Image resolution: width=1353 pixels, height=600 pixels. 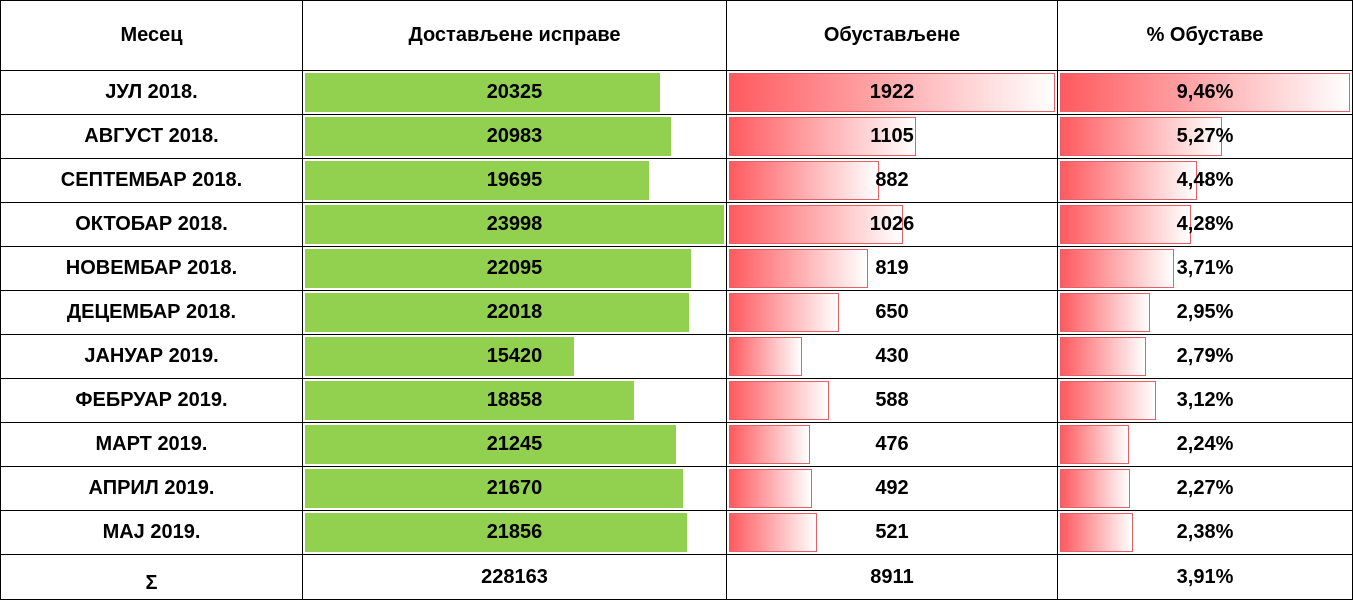 I want to click on month: ДЕЦЕМБАР 2018., so click(x=151, y=312).